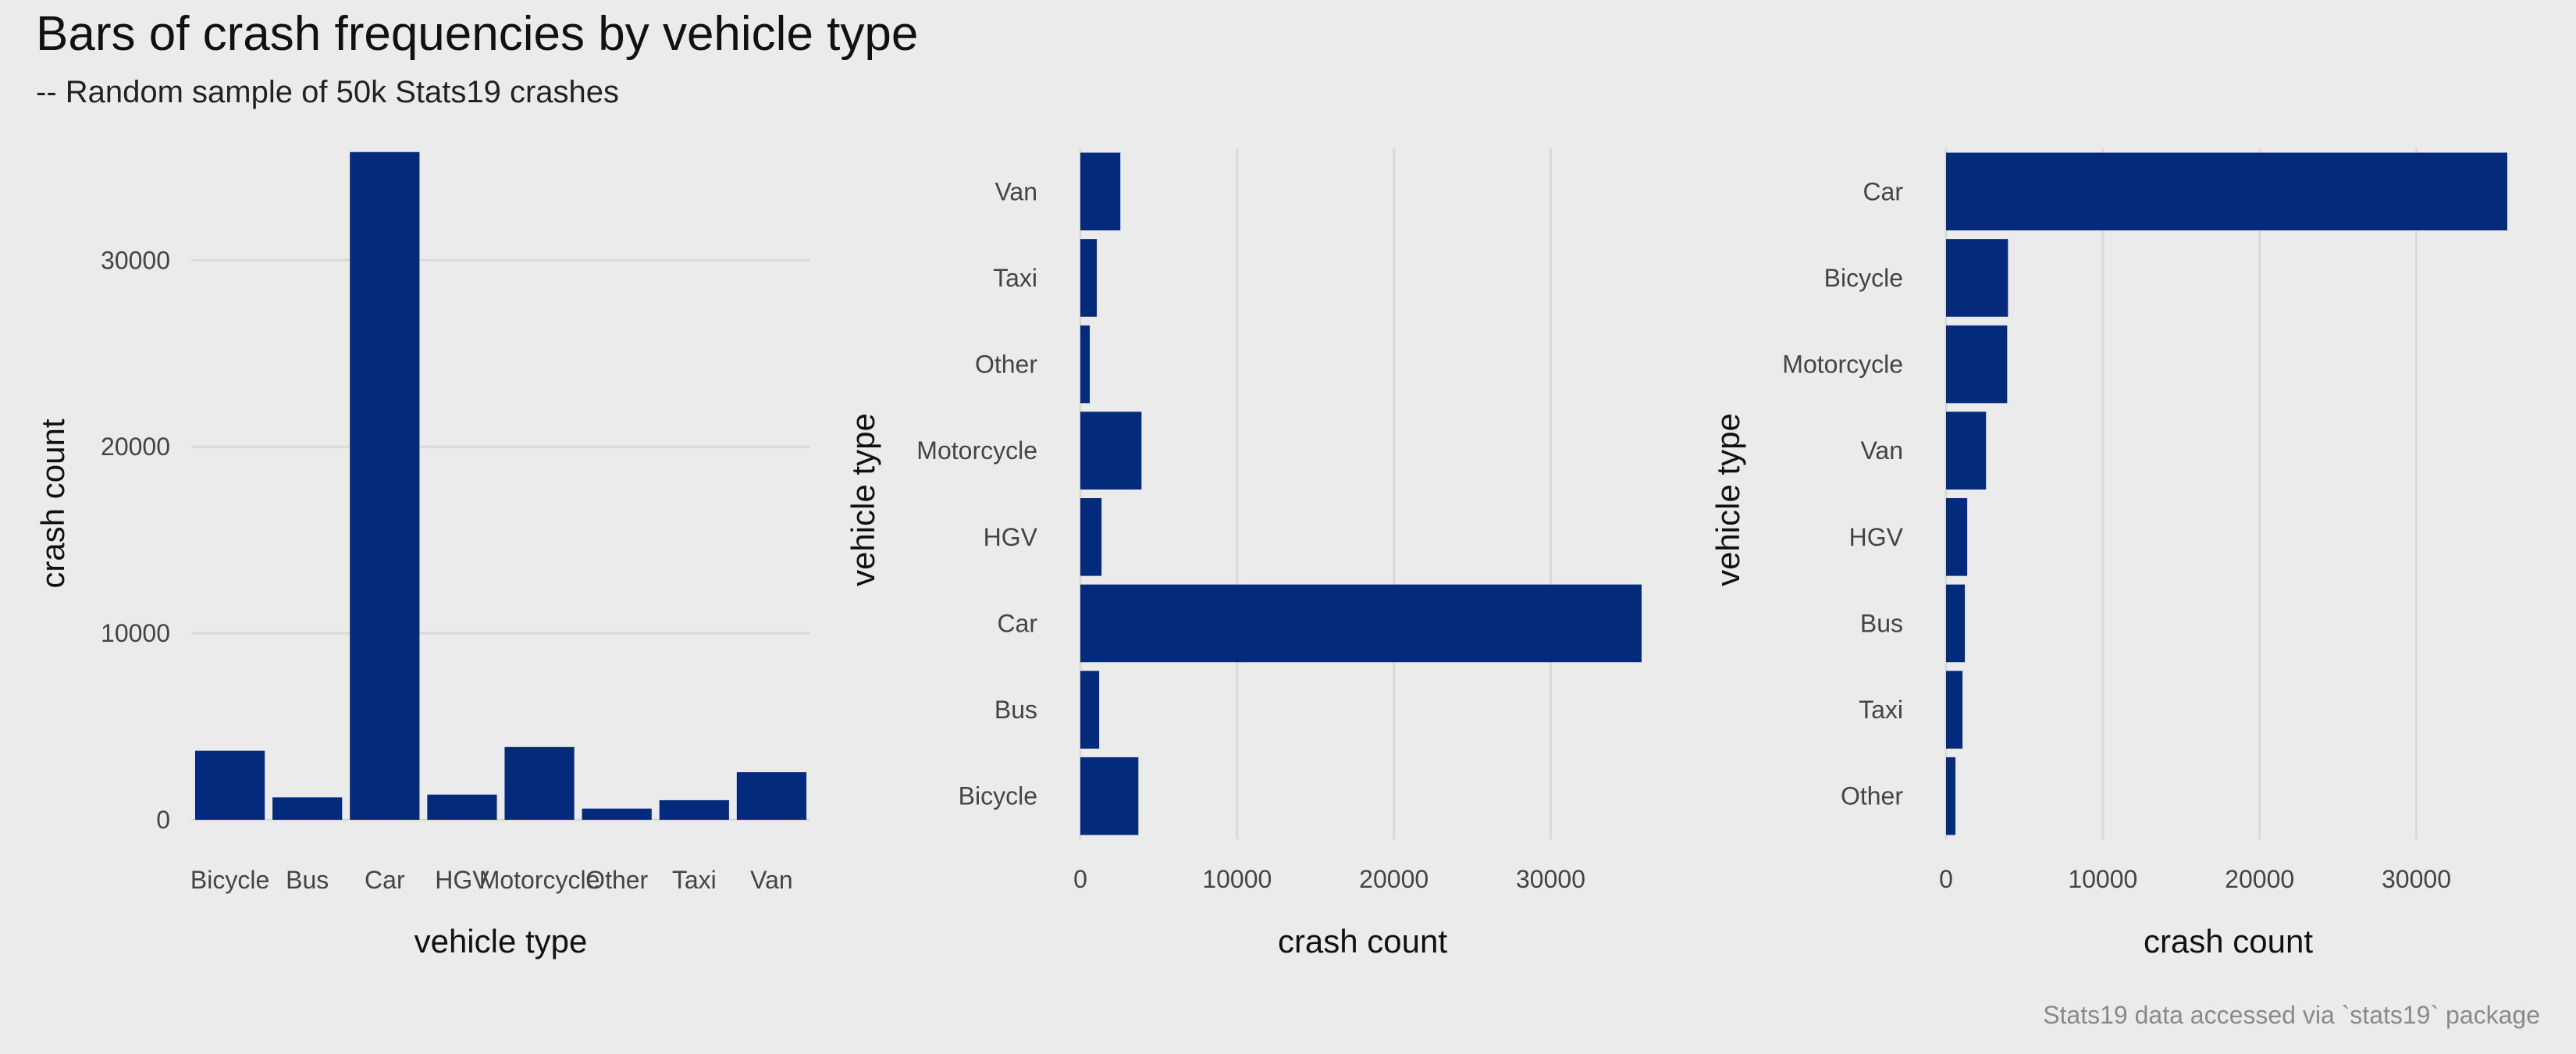 This screenshot has width=2576, height=1054. What do you see at coordinates (462, 880) in the screenshot?
I see `x-tick-label: HGV` at bounding box center [462, 880].